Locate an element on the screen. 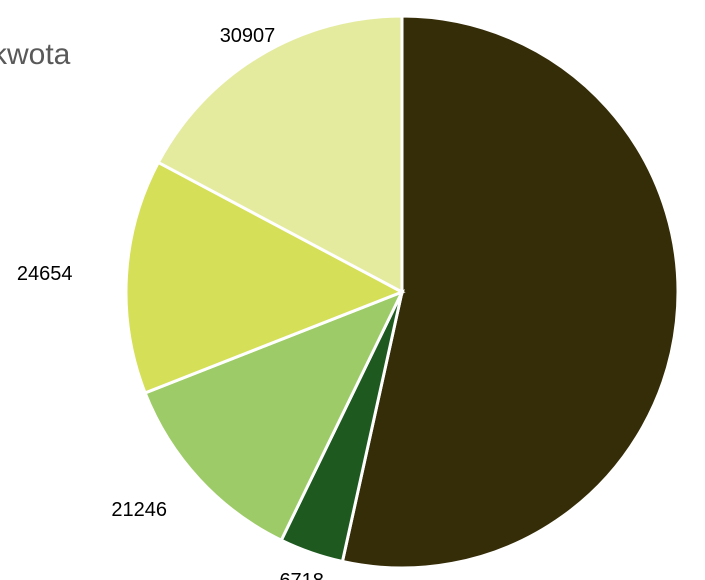 This screenshot has width=705, height=580. slice-label-4: 30907 is located at coordinates (248, 36).